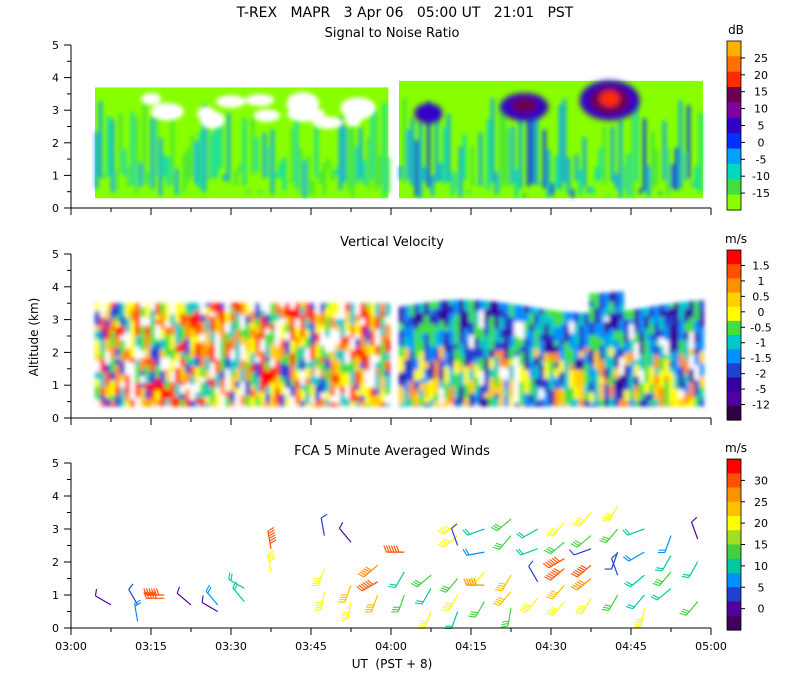  Describe the element at coordinates (151, 646) in the screenshot. I see `x-tick-label: 03:15` at that location.